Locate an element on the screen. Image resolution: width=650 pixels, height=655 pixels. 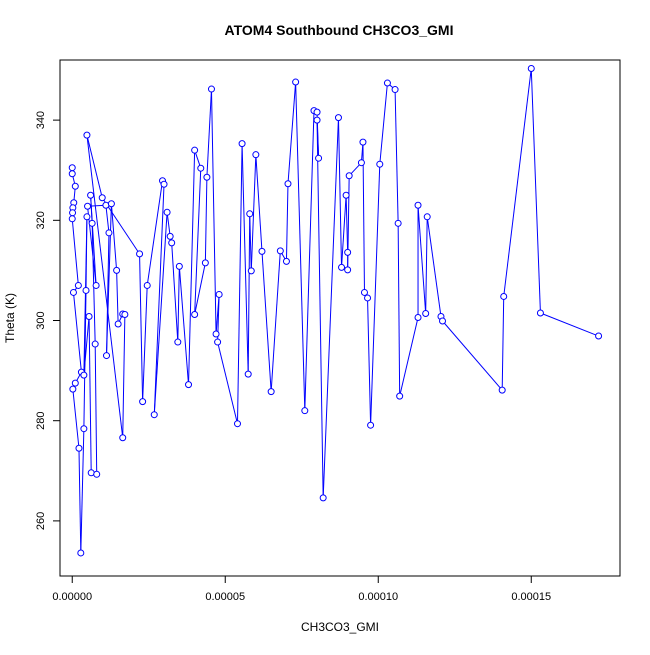
y-axis-label: Theta (K) is located at coordinates (10, 318).